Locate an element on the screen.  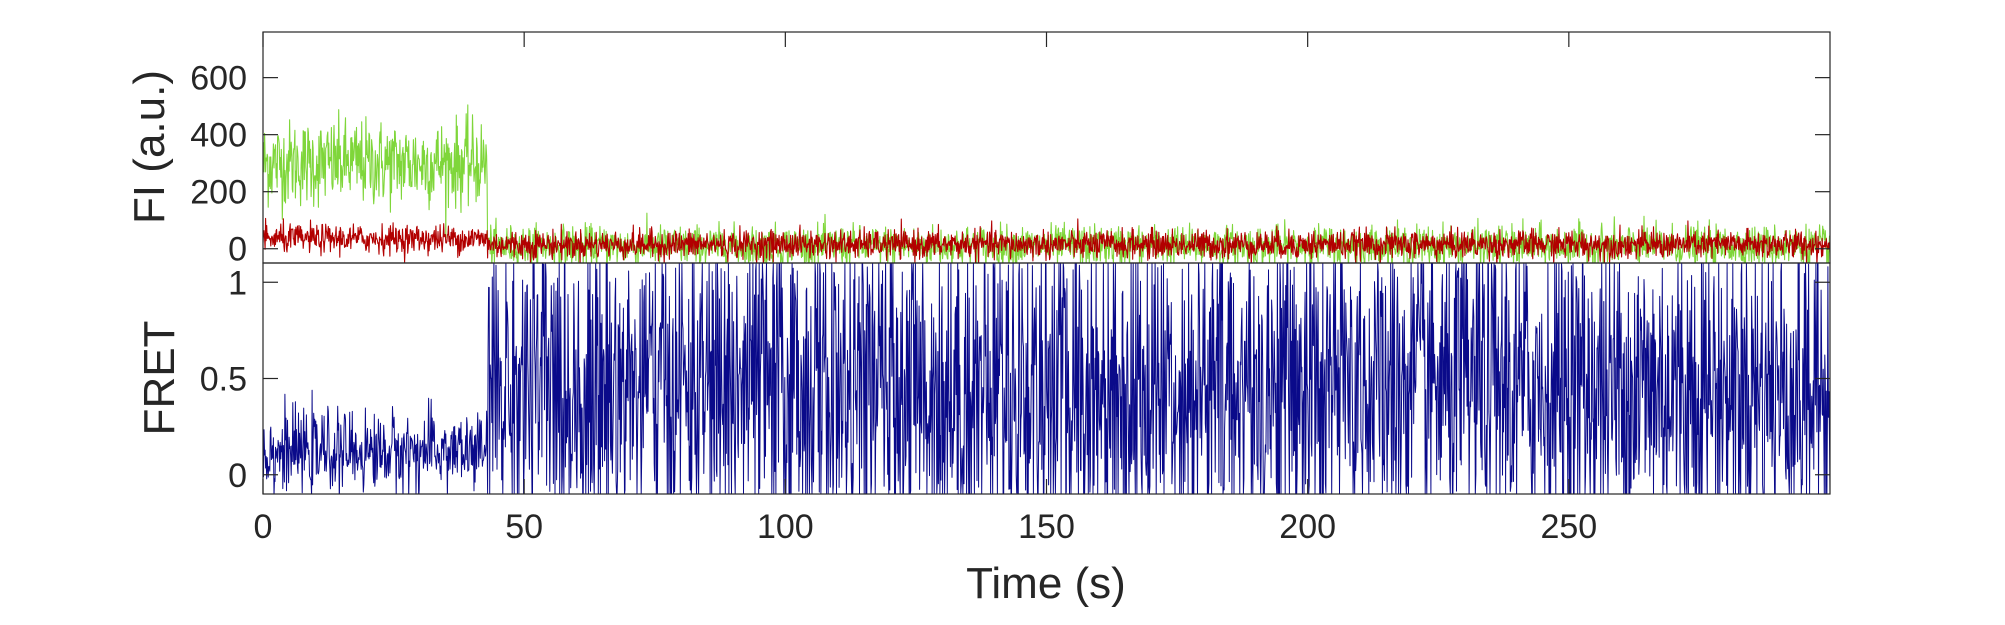
fret-y-axis-label: FRET is located at coordinates (159, 378).